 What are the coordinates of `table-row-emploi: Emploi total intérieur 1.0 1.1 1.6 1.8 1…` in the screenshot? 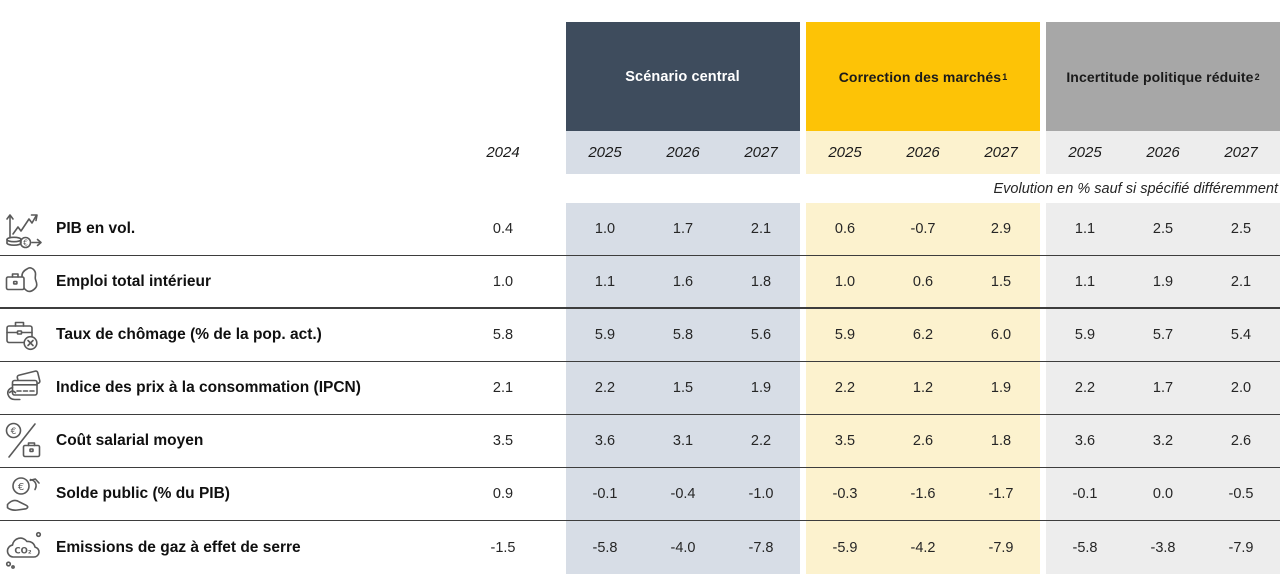 It's located at (640, 282).